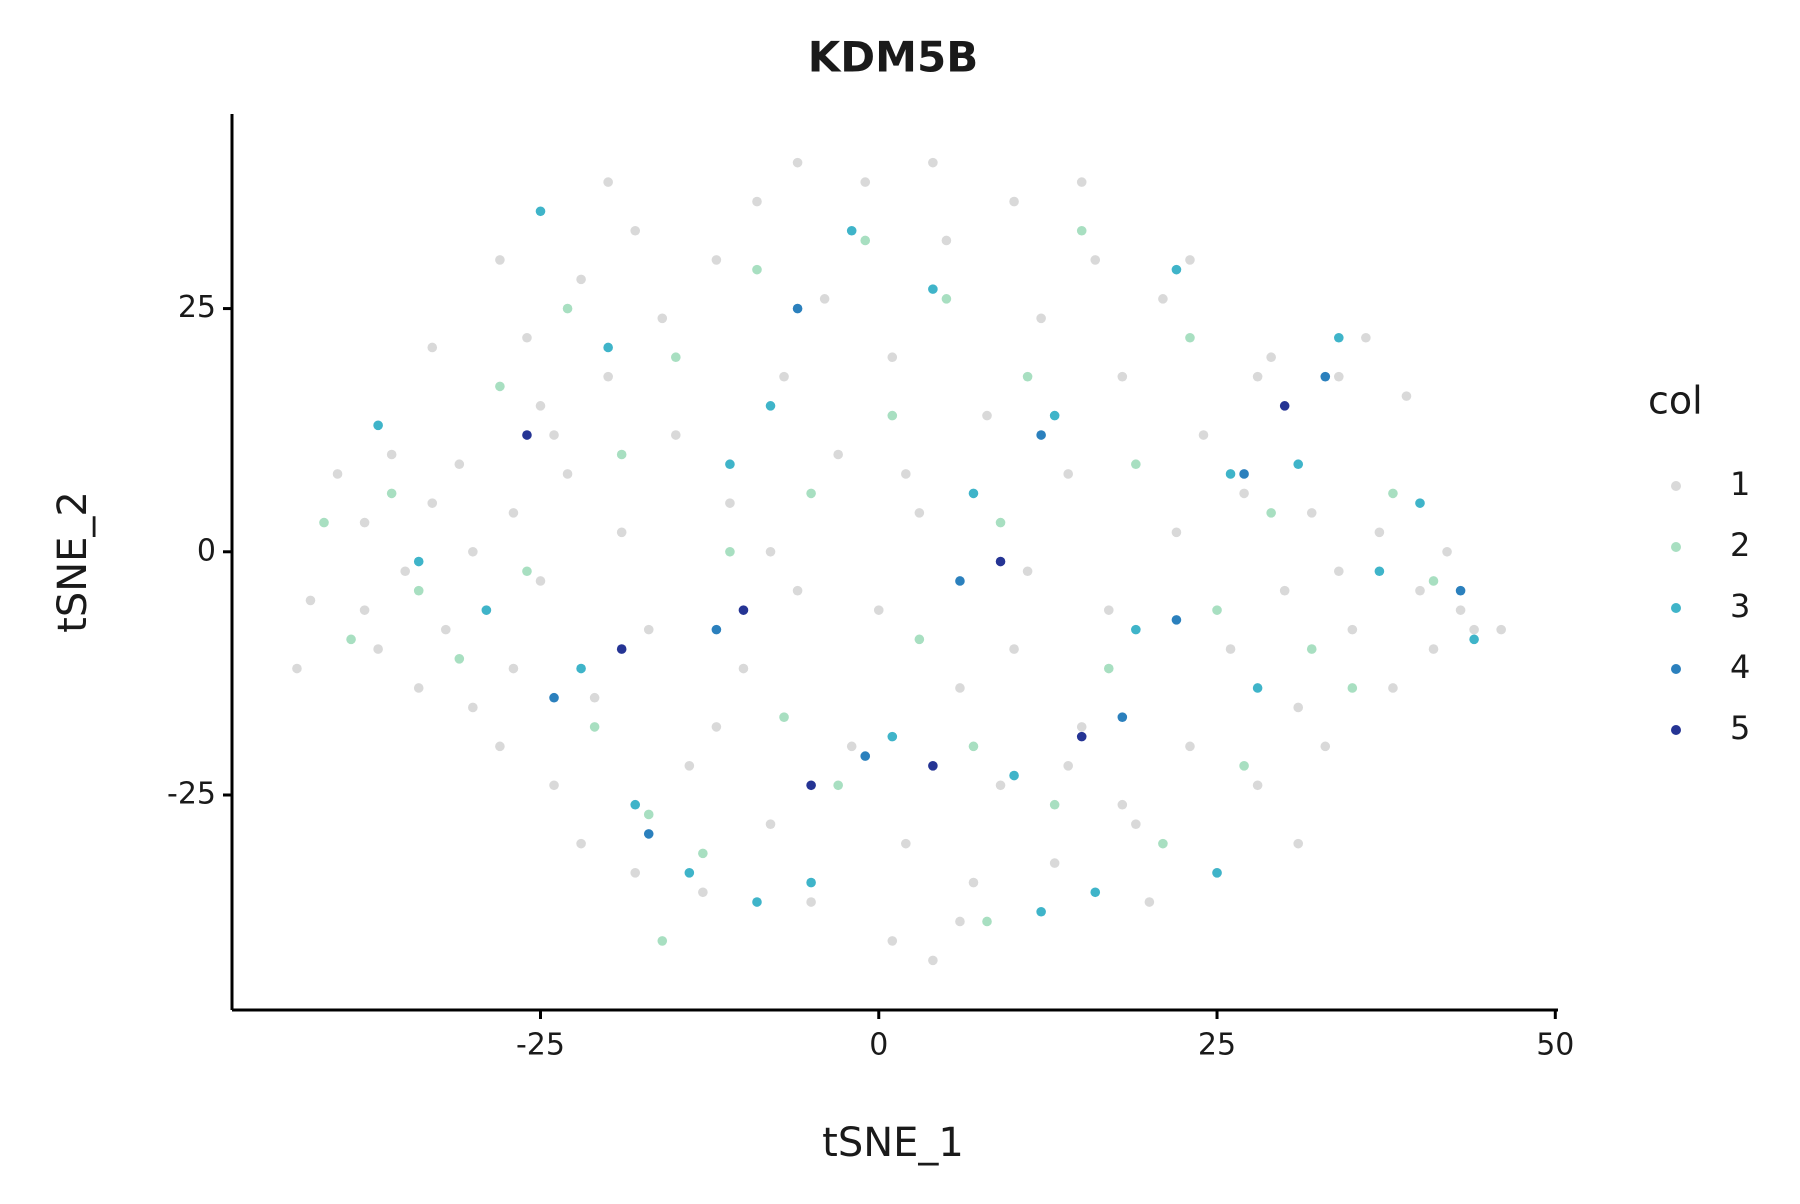  Describe the element at coordinates (73, 562) in the screenshot. I see `y-axis-title: tSNE_2` at that location.